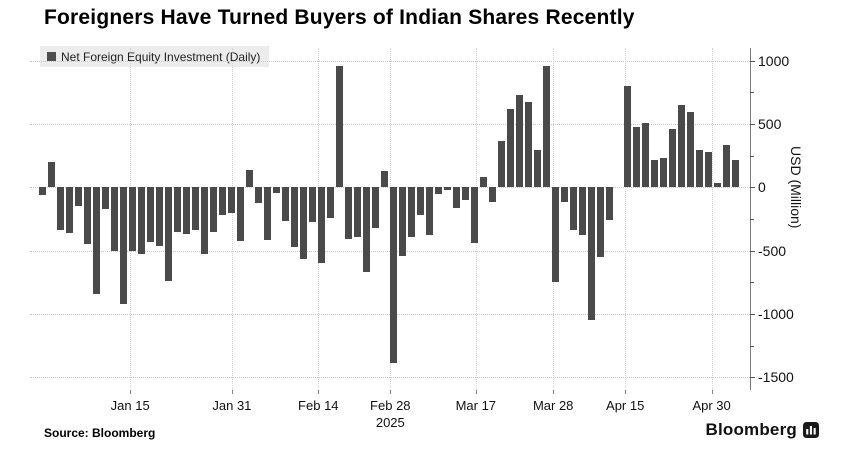  What do you see at coordinates (811, 430) in the screenshot?
I see `bloomberg-logo-icon` at bounding box center [811, 430].